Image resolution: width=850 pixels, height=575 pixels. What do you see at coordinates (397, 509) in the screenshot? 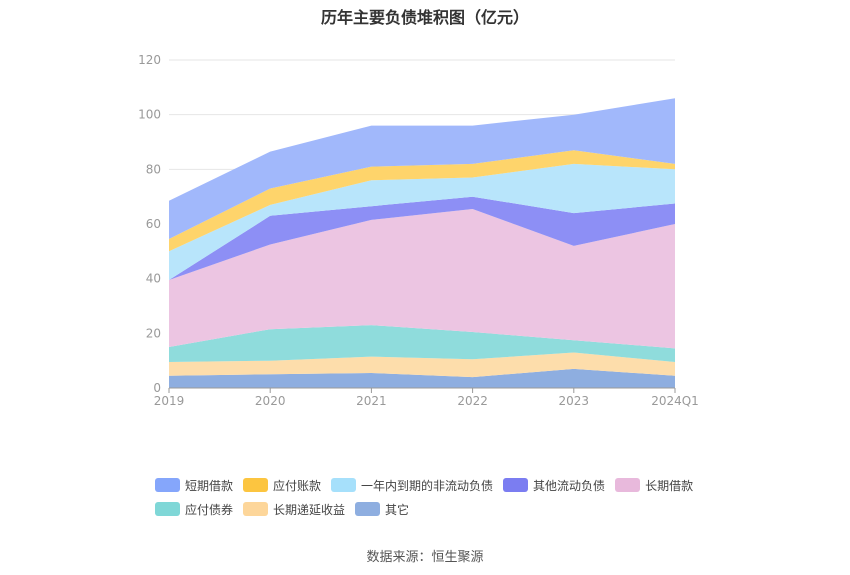
I see `legend-label: 其它` at bounding box center [397, 509].